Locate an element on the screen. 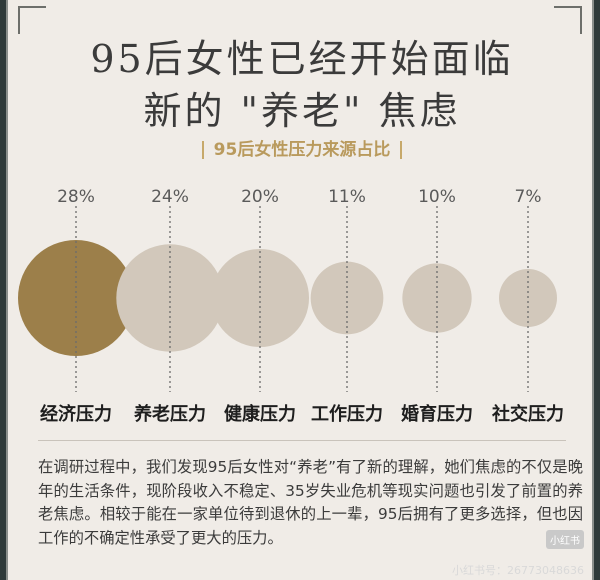 This screenshot has height=580, width=600. chart-title: 95后女性压力来源占比 is located at coordinates (302, 150).